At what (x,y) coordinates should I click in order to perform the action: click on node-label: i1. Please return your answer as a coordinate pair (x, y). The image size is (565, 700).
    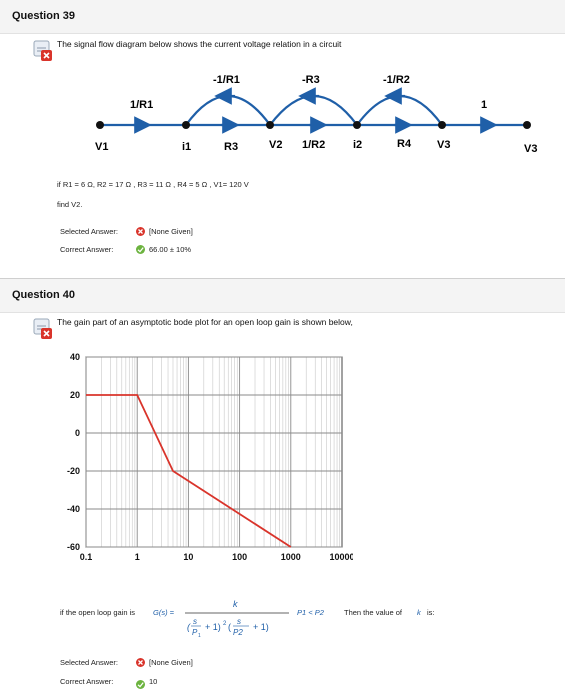
    Looking at the image, I should click on (186, 147).